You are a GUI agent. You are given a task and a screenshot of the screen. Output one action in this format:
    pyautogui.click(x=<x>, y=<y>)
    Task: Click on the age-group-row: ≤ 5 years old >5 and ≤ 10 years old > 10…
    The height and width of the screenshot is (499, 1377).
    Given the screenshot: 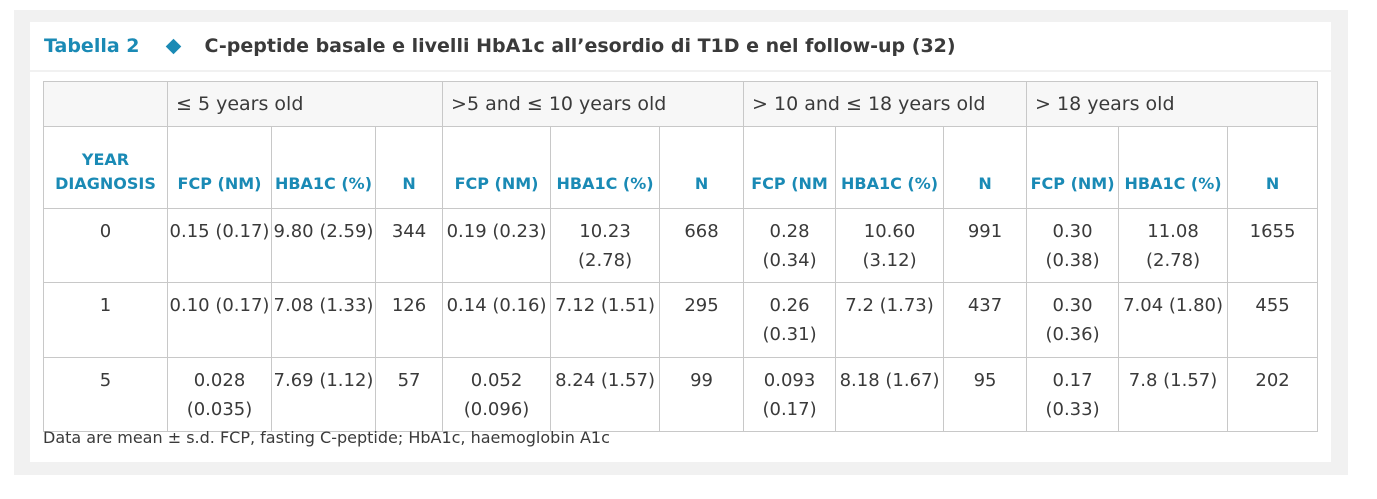 What is the action you would take?
    pyautogui.click(x=681, y=104)
    